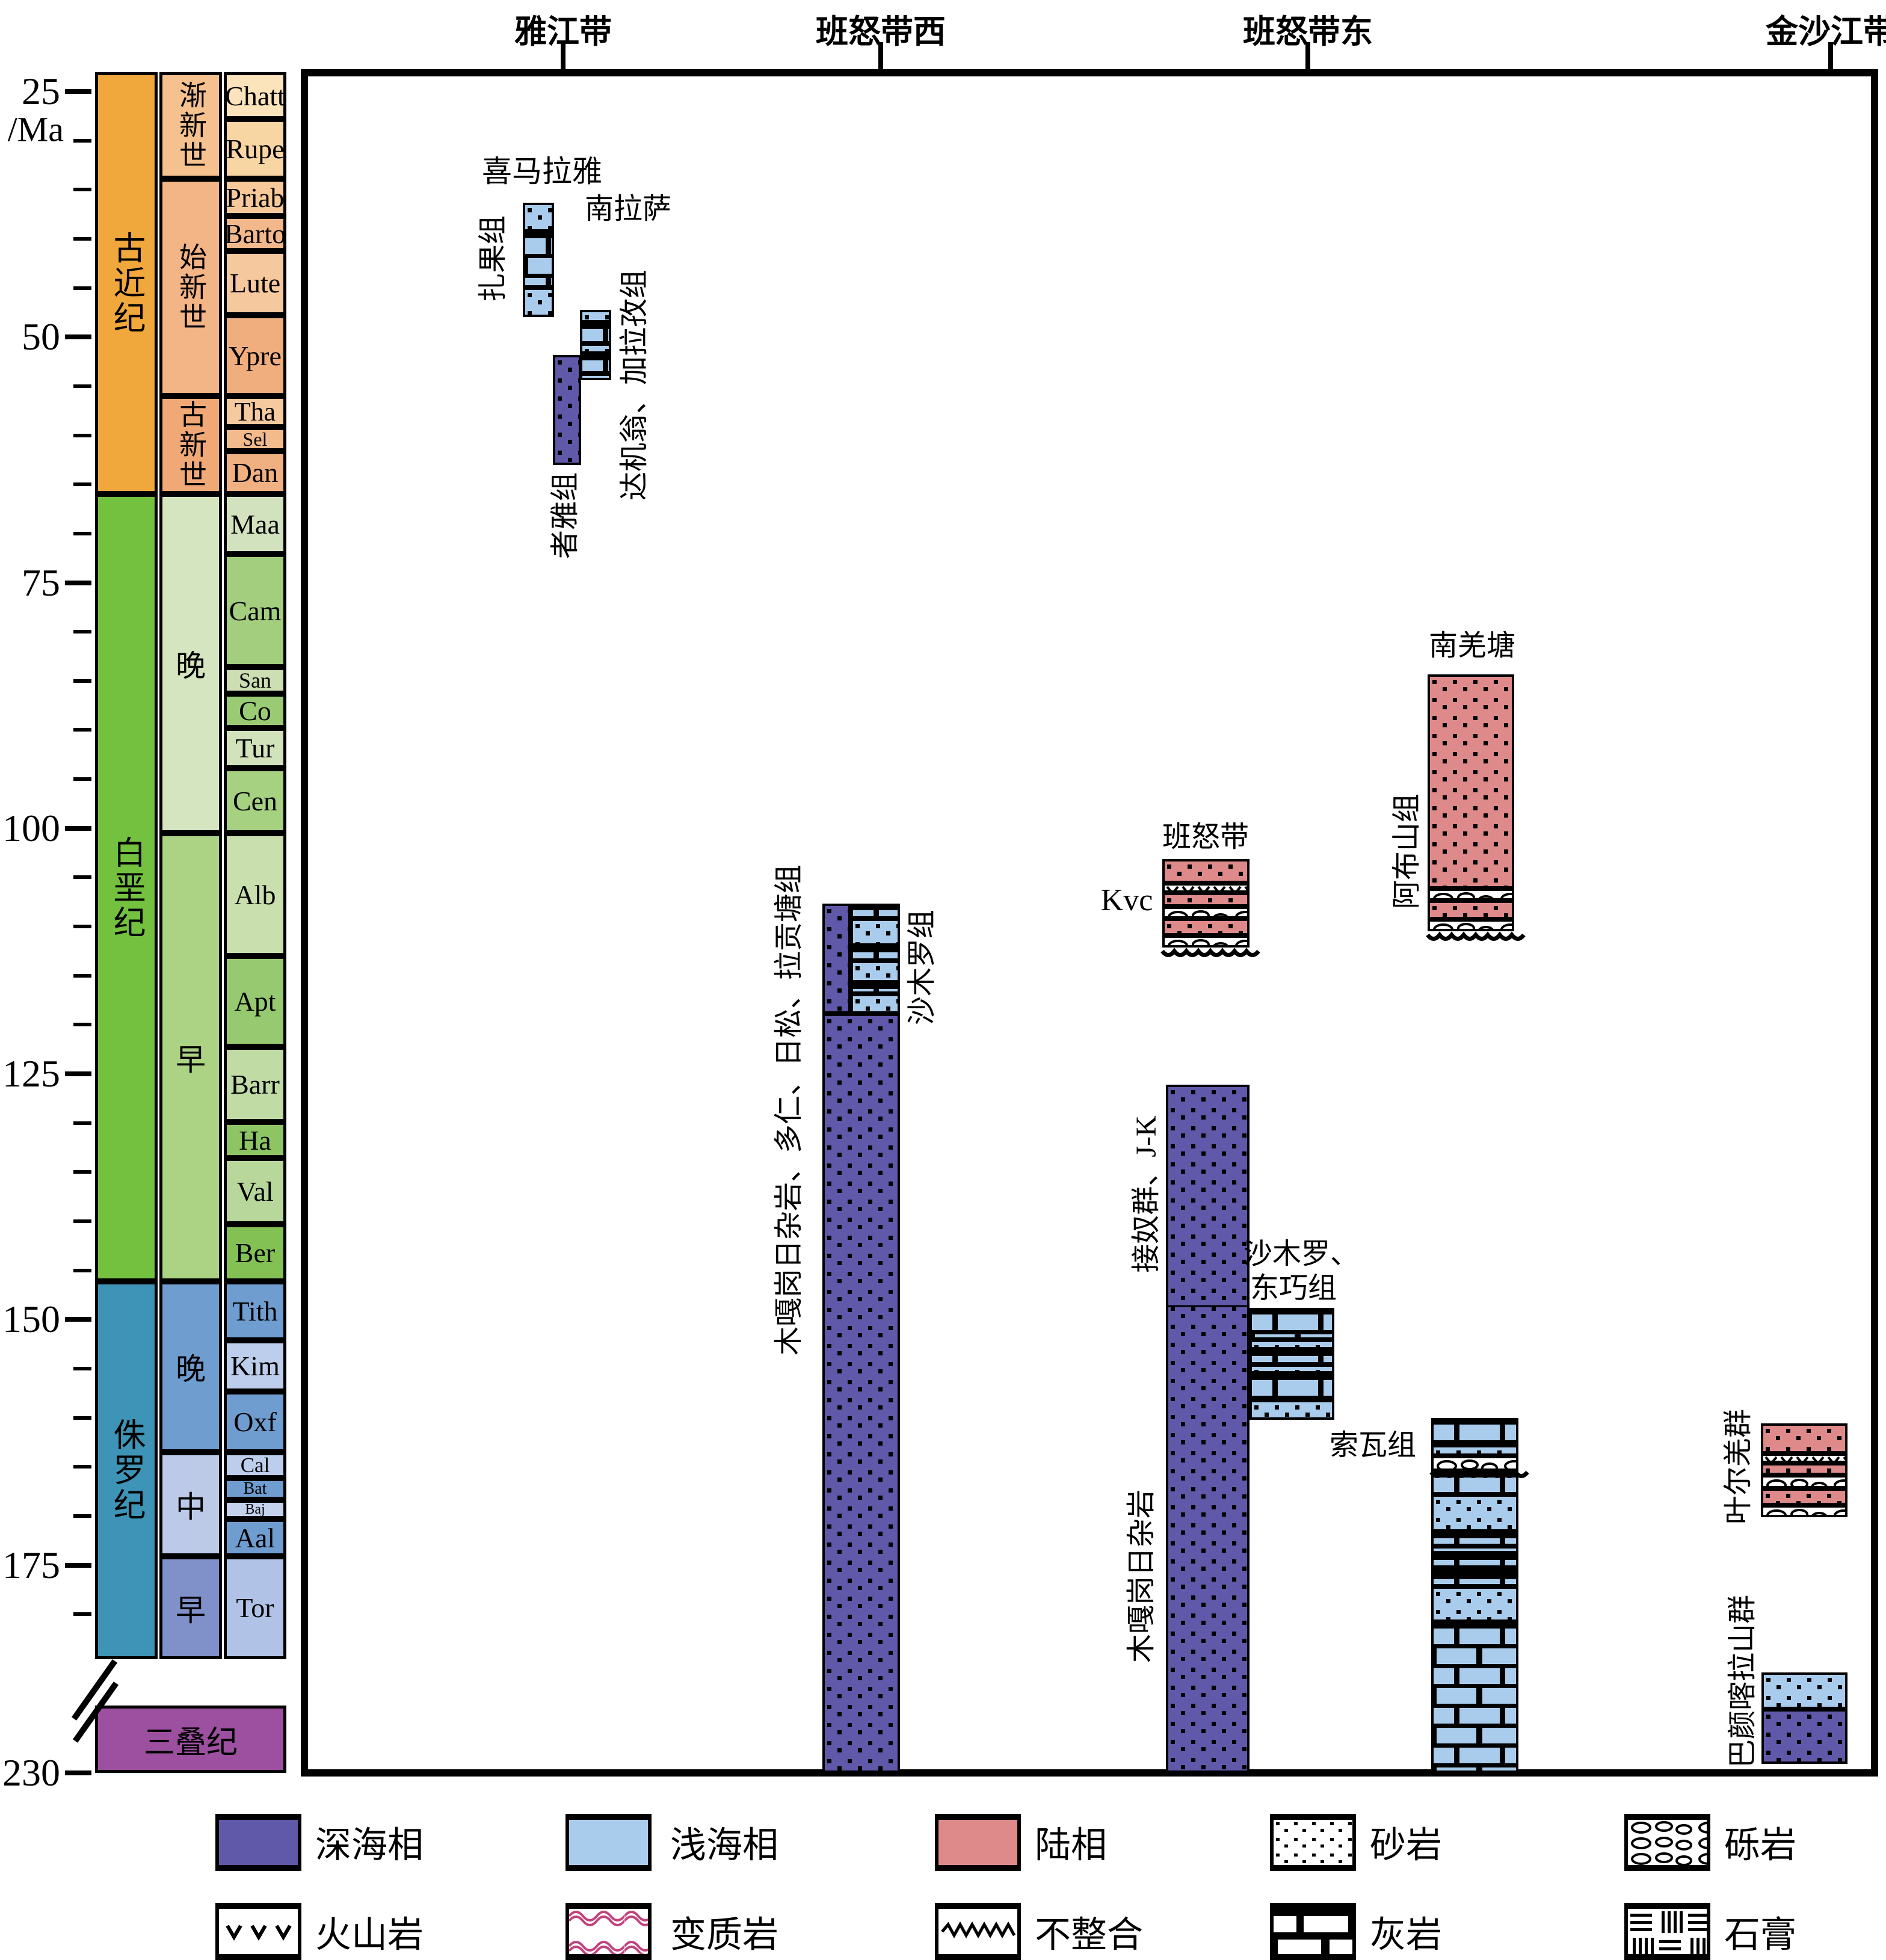 This screenshot has width=1886, height=1960. I want to click on unit-label: Kvc, so click(1126, 900).